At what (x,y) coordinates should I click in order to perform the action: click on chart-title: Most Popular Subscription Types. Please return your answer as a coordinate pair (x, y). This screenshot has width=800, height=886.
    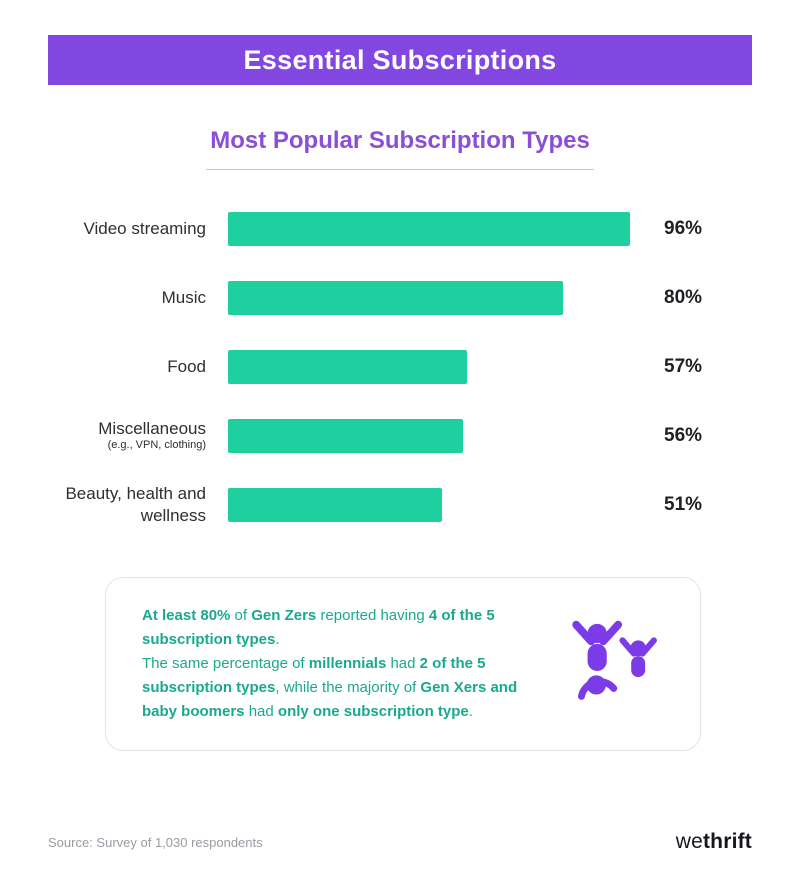
    Looking at the image, I should click on (400, 140).